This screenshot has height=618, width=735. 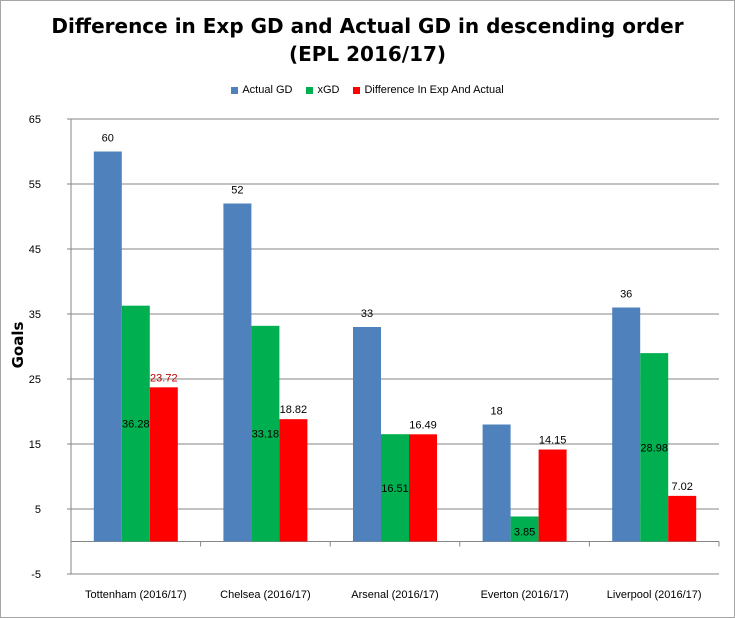 What do you see at coordinates (423, 425) in the screenshot?
I see `data-label: 16.49` at bounding box center [423, 425].